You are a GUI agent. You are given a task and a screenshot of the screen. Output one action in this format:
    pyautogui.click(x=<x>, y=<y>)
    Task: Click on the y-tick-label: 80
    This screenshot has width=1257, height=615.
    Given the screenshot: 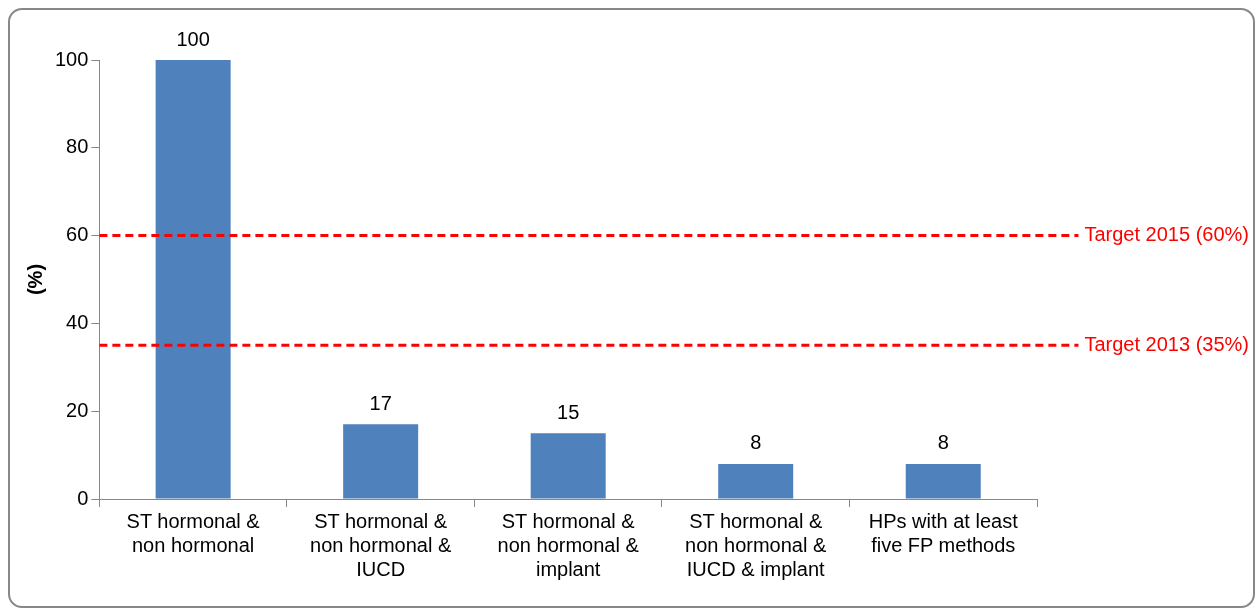 What is the action you would take?
    pyautogui.click(x=77, y=146)
    